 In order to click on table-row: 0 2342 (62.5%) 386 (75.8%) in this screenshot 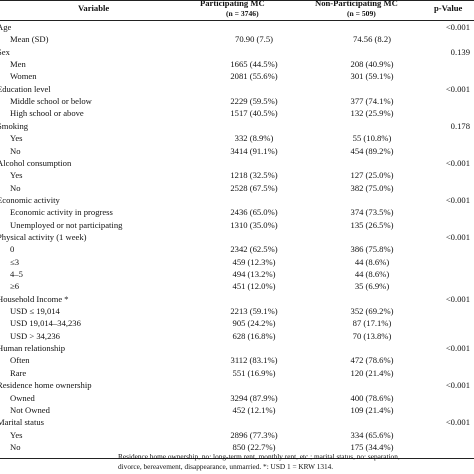, I will do `click(202, 249)`.